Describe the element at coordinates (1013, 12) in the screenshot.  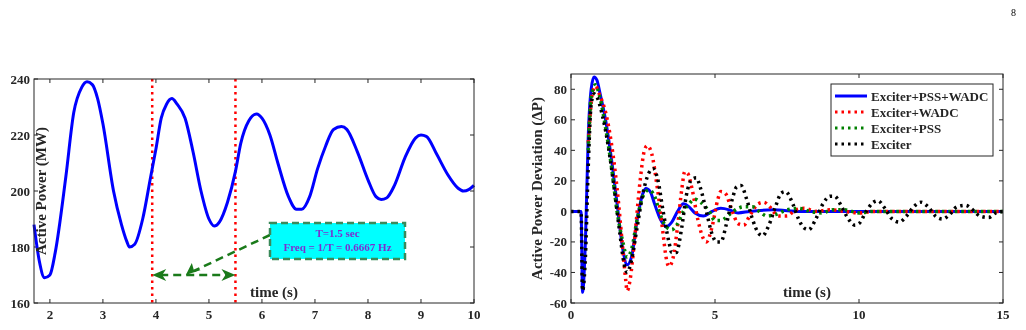
I see `text: 8` at that location.